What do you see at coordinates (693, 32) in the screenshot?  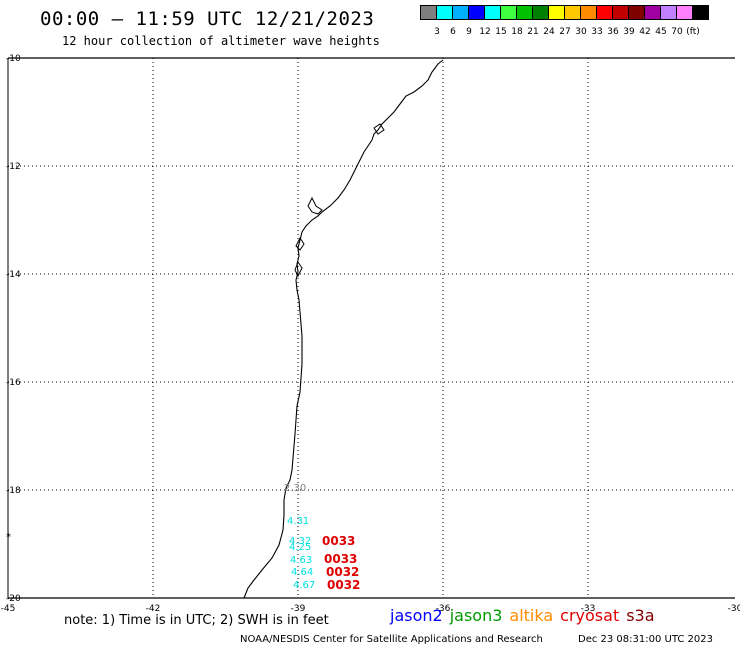 I see `scale-label: (ft)` at bounding box center [693, 32].